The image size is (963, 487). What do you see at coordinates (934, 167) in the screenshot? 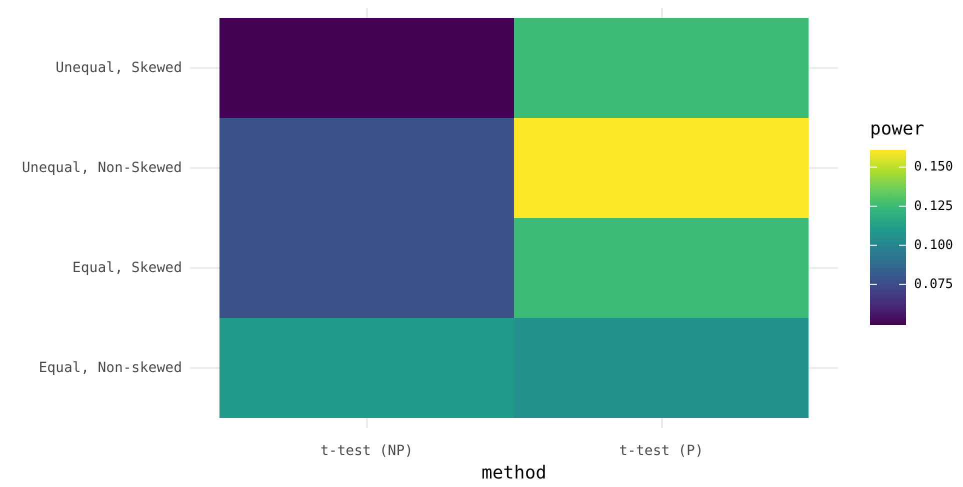
I see `color-bar-label: 0.150` at bounding box center [934, 167].